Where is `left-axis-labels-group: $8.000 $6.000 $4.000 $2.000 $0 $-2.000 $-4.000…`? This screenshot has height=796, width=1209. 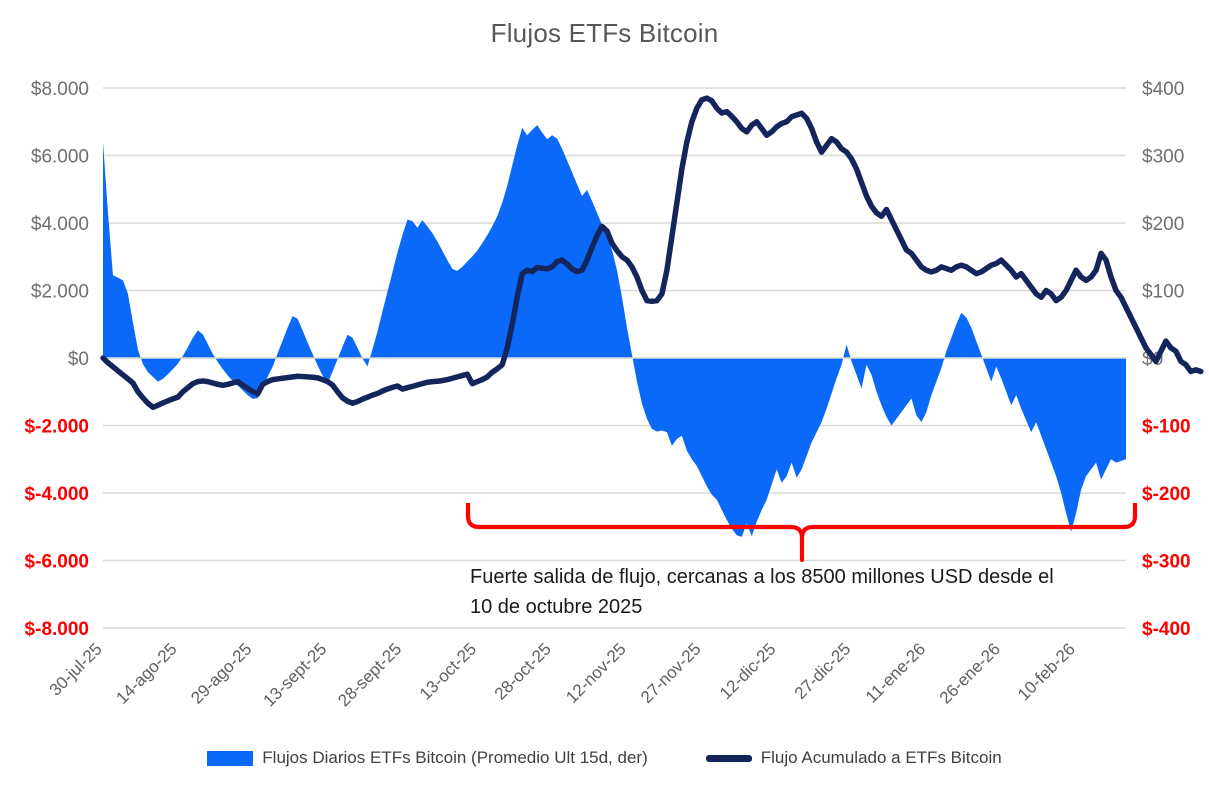
left-axis-labels-group: $8.000 $6.000 $4.000 $2.000 $0 $-2.000 $-4.000… is located at coordinates (57, 359).